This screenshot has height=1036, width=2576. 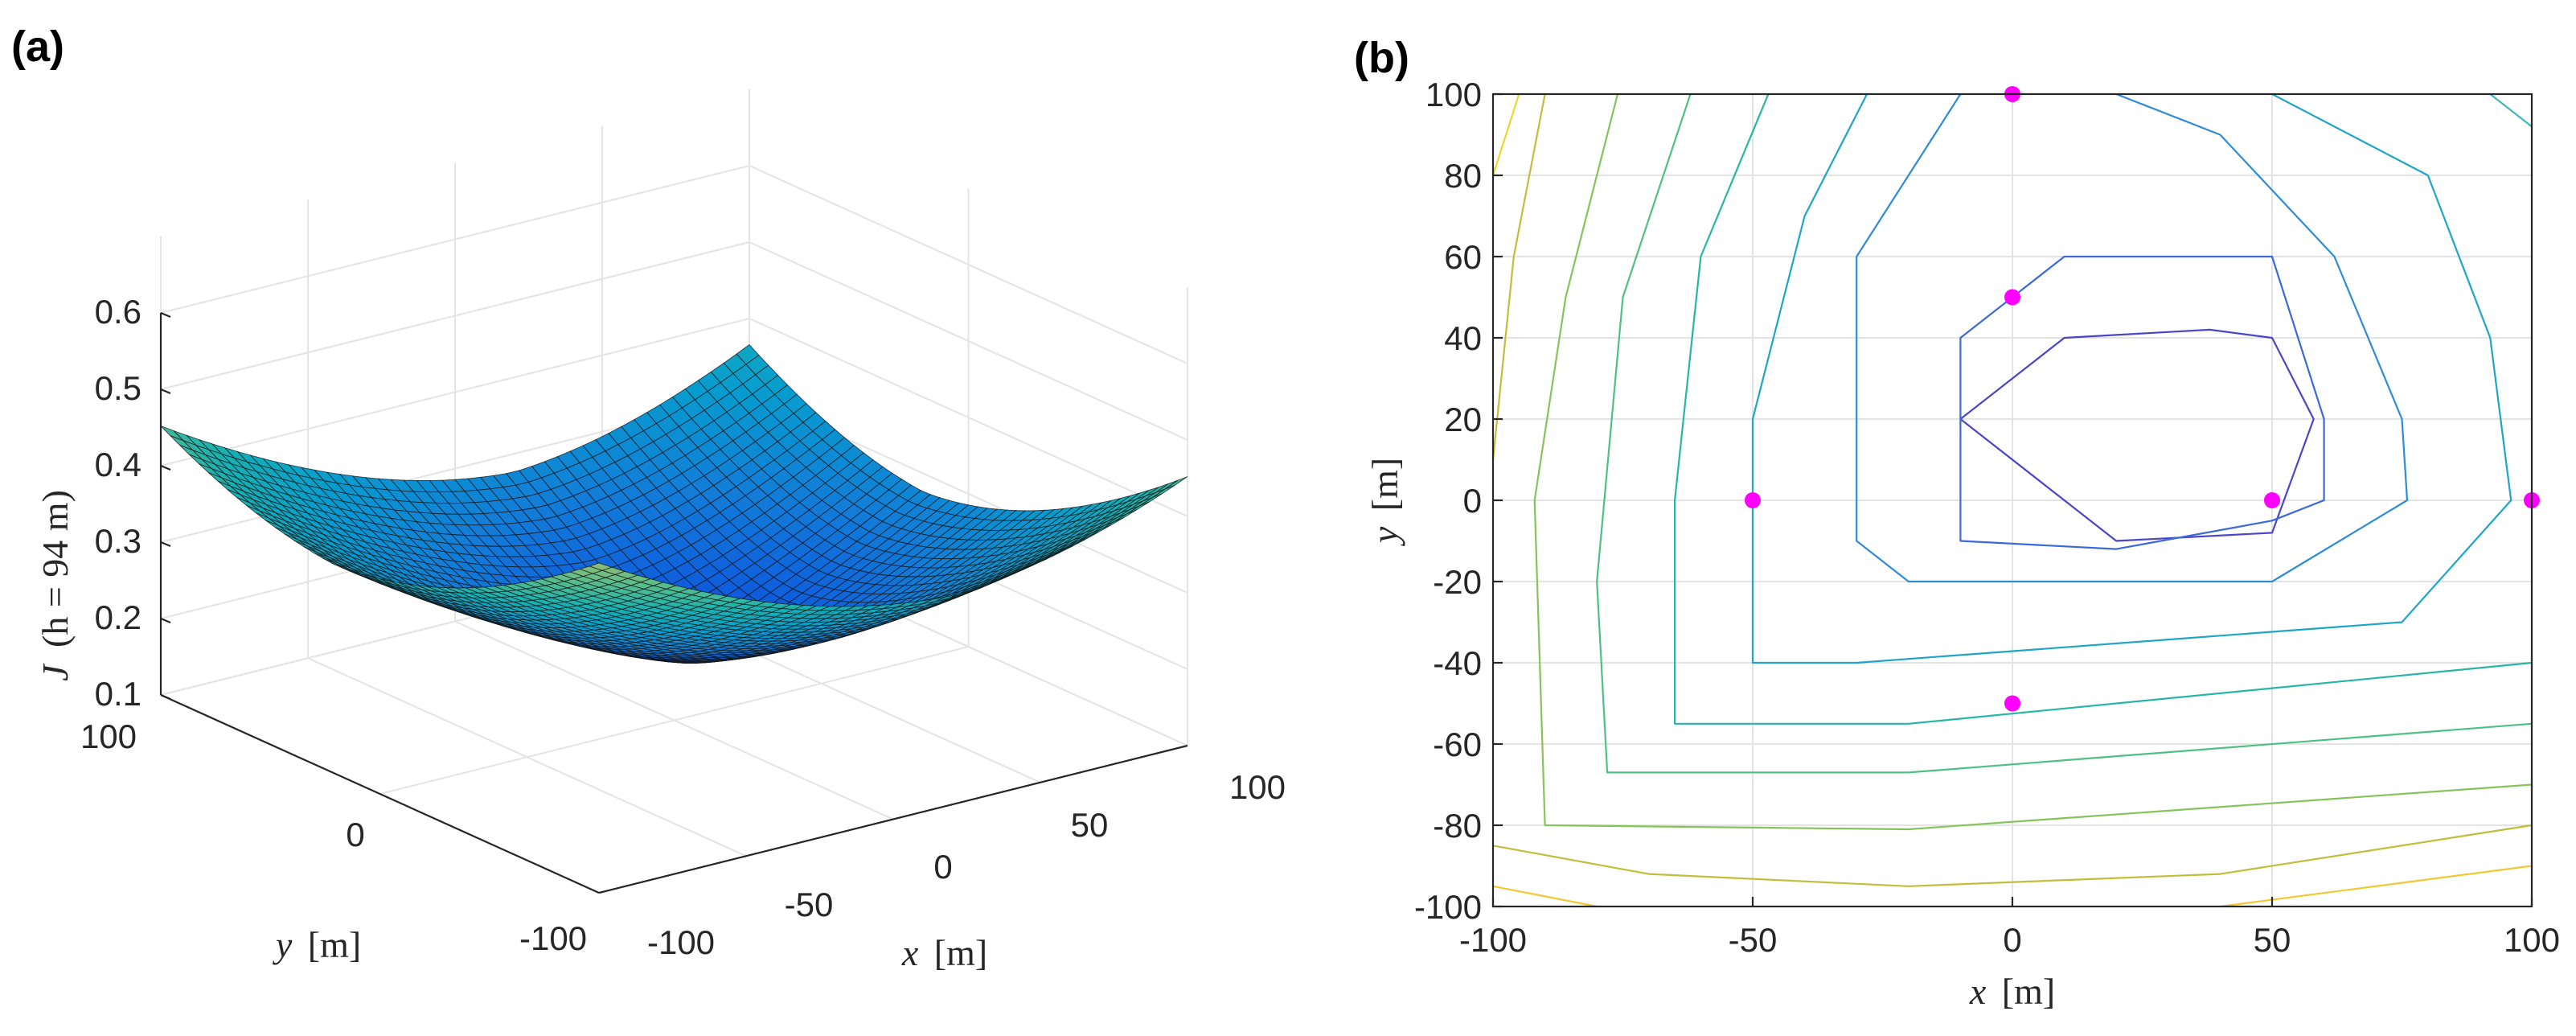 I want to click on surface-z-axis-label: J (h = 94 m), so click(x=55, y=585).